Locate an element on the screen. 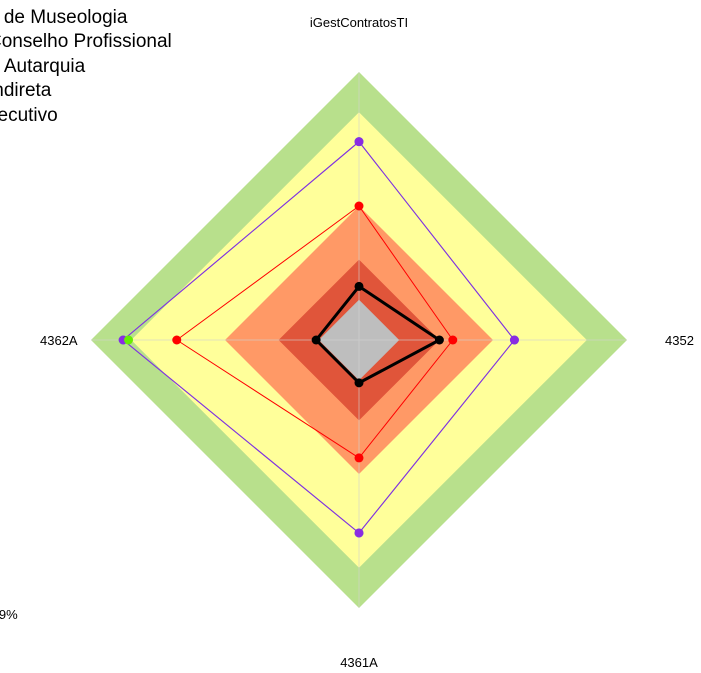 The image size is (701, 673). legend-item: Indireta is located at coordinates (26, 90).